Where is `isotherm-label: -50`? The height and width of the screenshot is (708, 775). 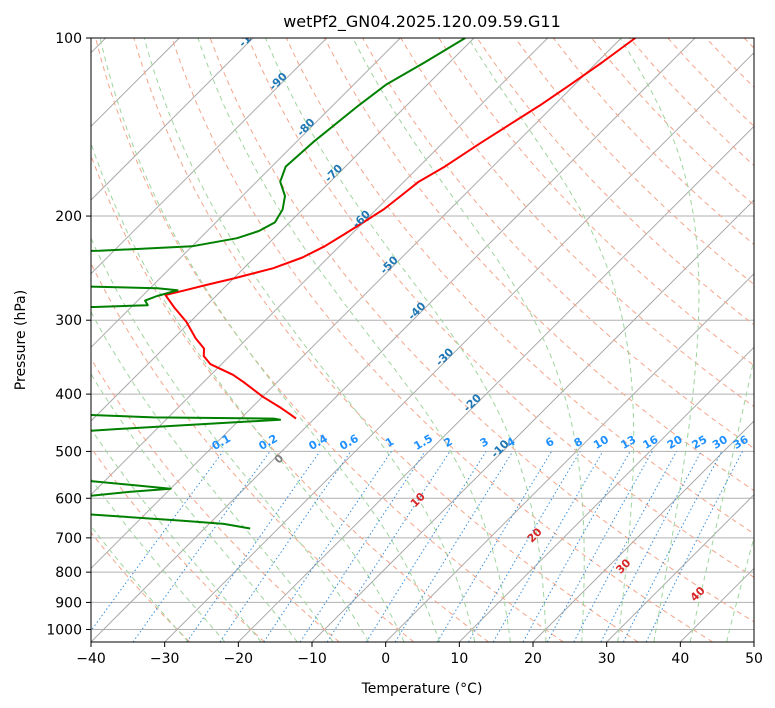 isotherm-label: -50 is located at coordinates (389, 264).